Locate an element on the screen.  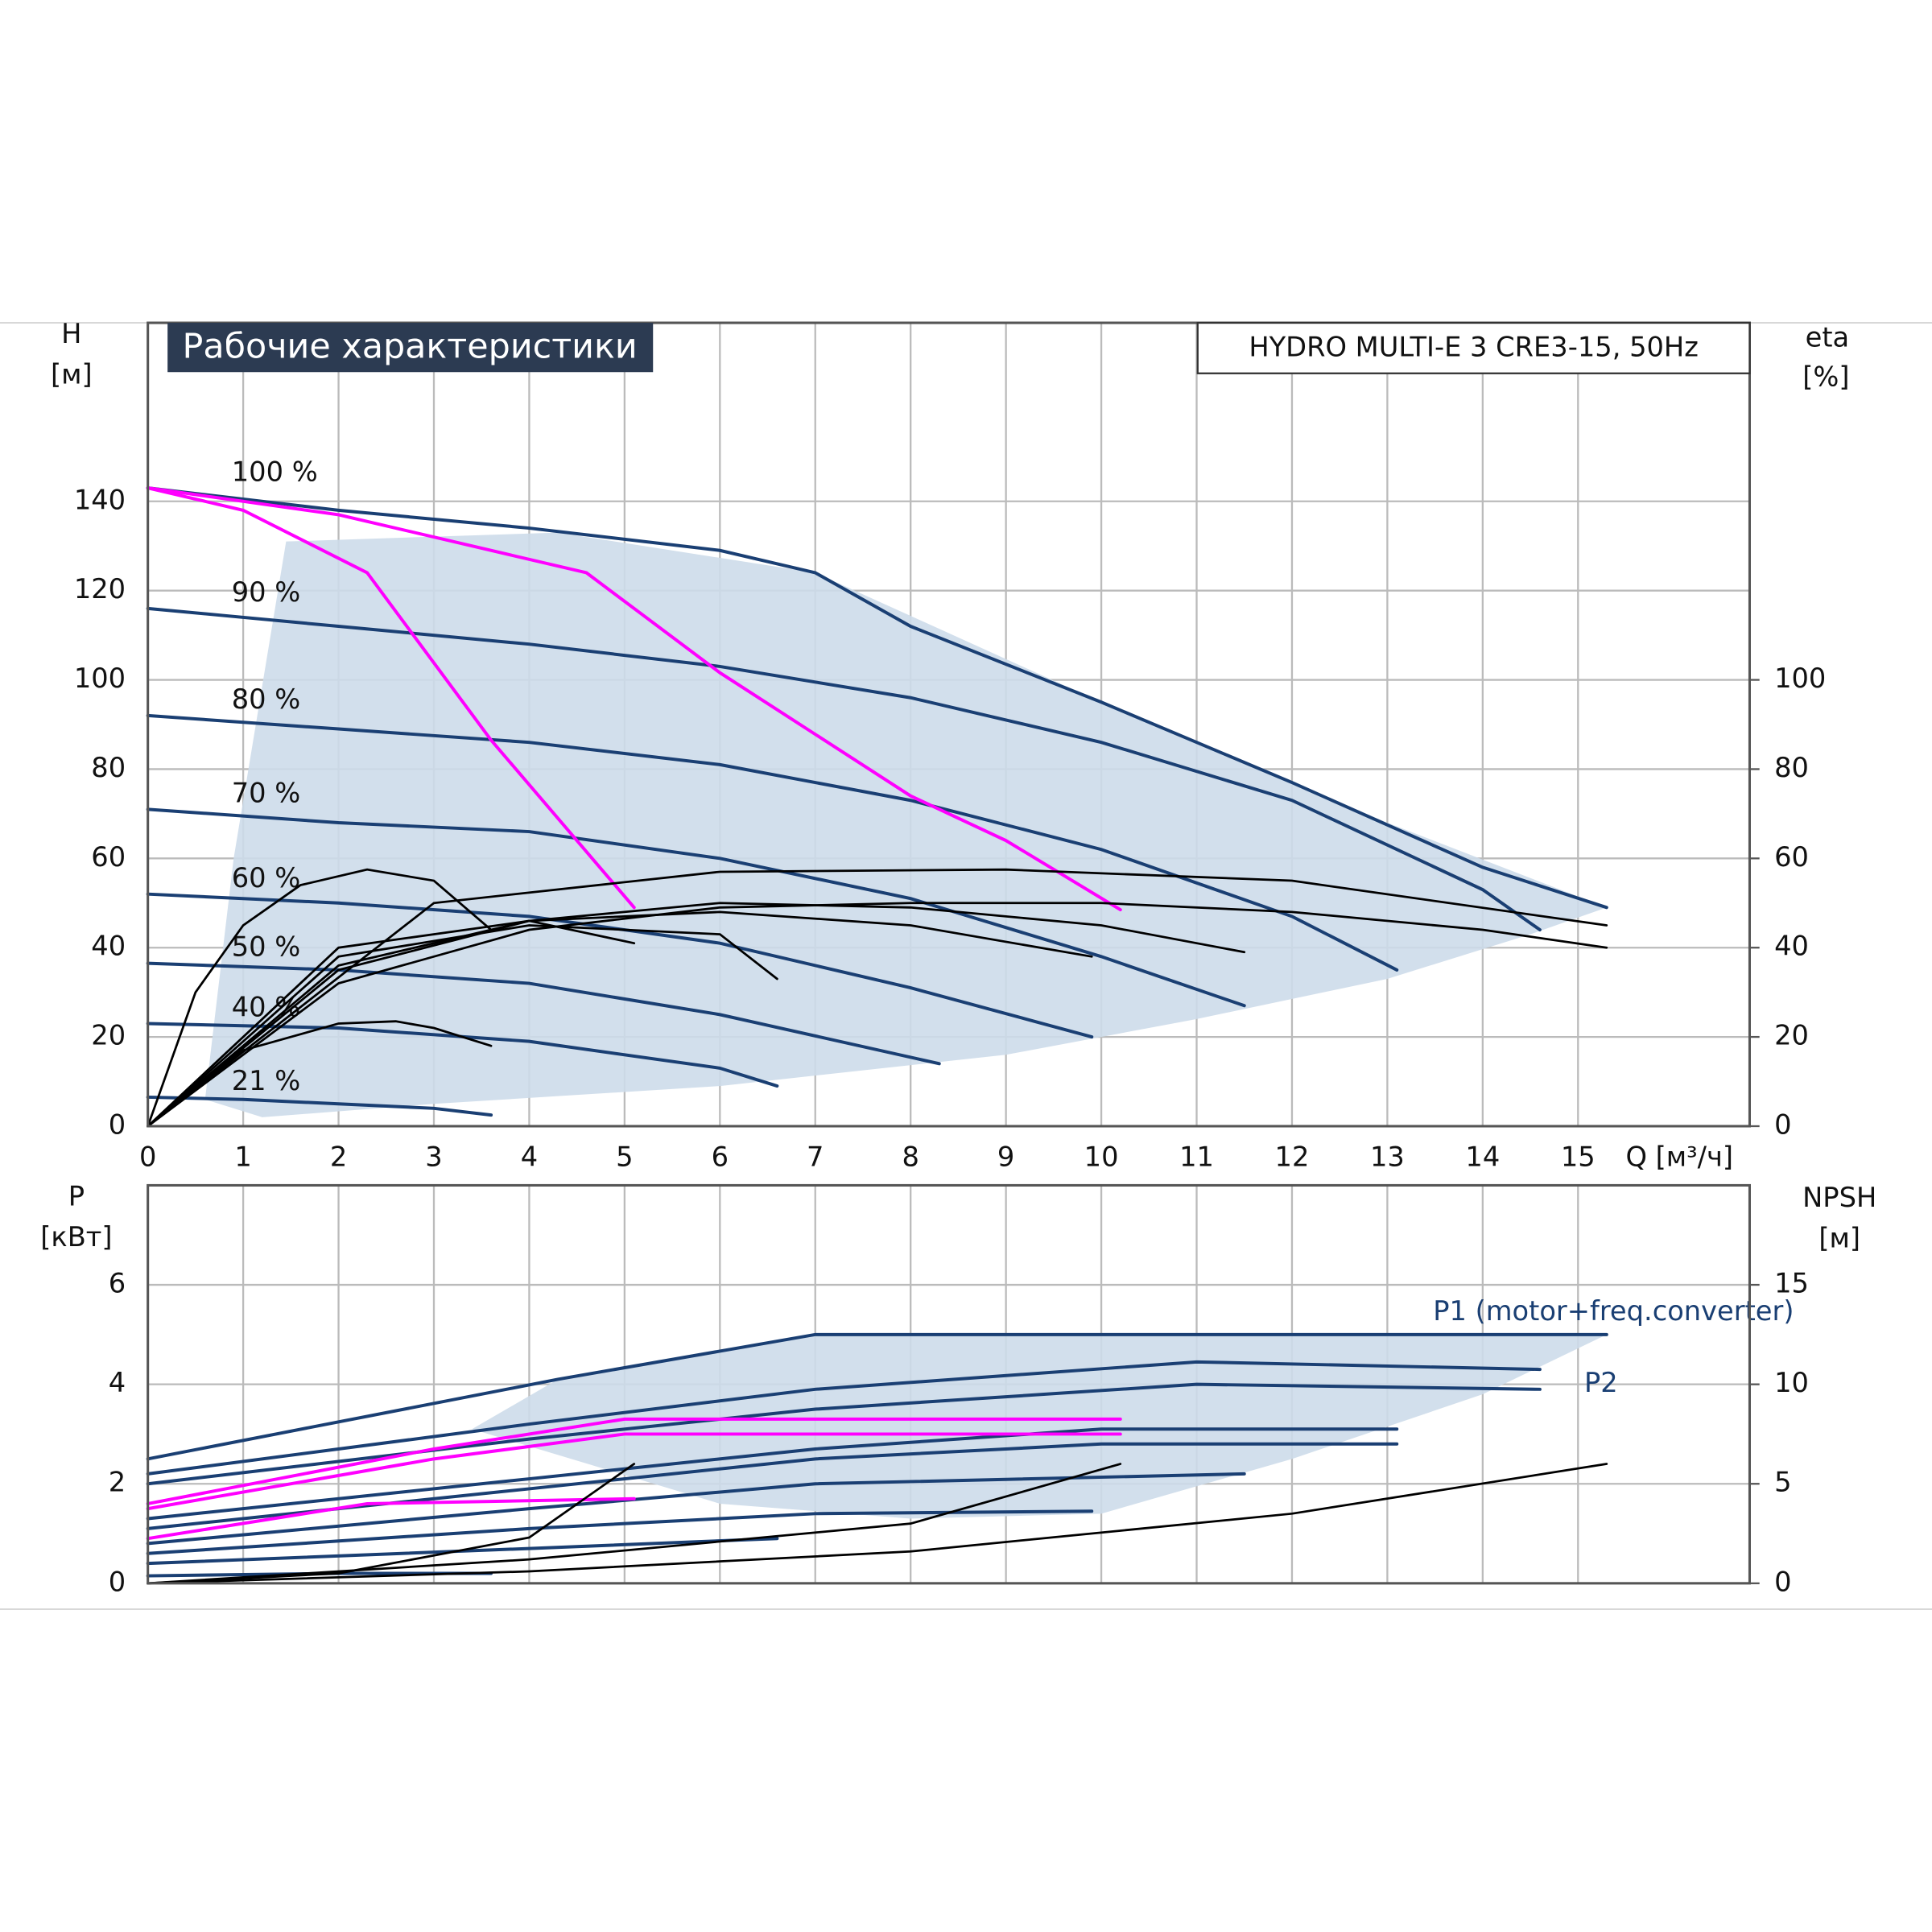
y-tick-label: 100 is located at coordinates (100, 678).